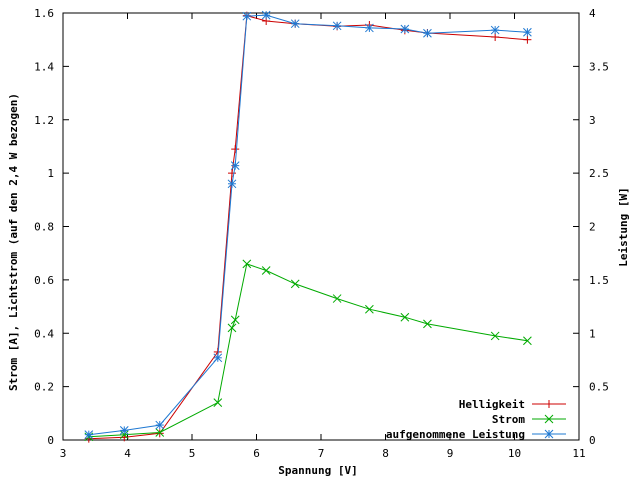 This screenshot has width=640, height=480. What do you see at coordinates (599, 280) in the screenshot?
I see `y2-tick-label: 1.5` at bounding box center [599, 280].